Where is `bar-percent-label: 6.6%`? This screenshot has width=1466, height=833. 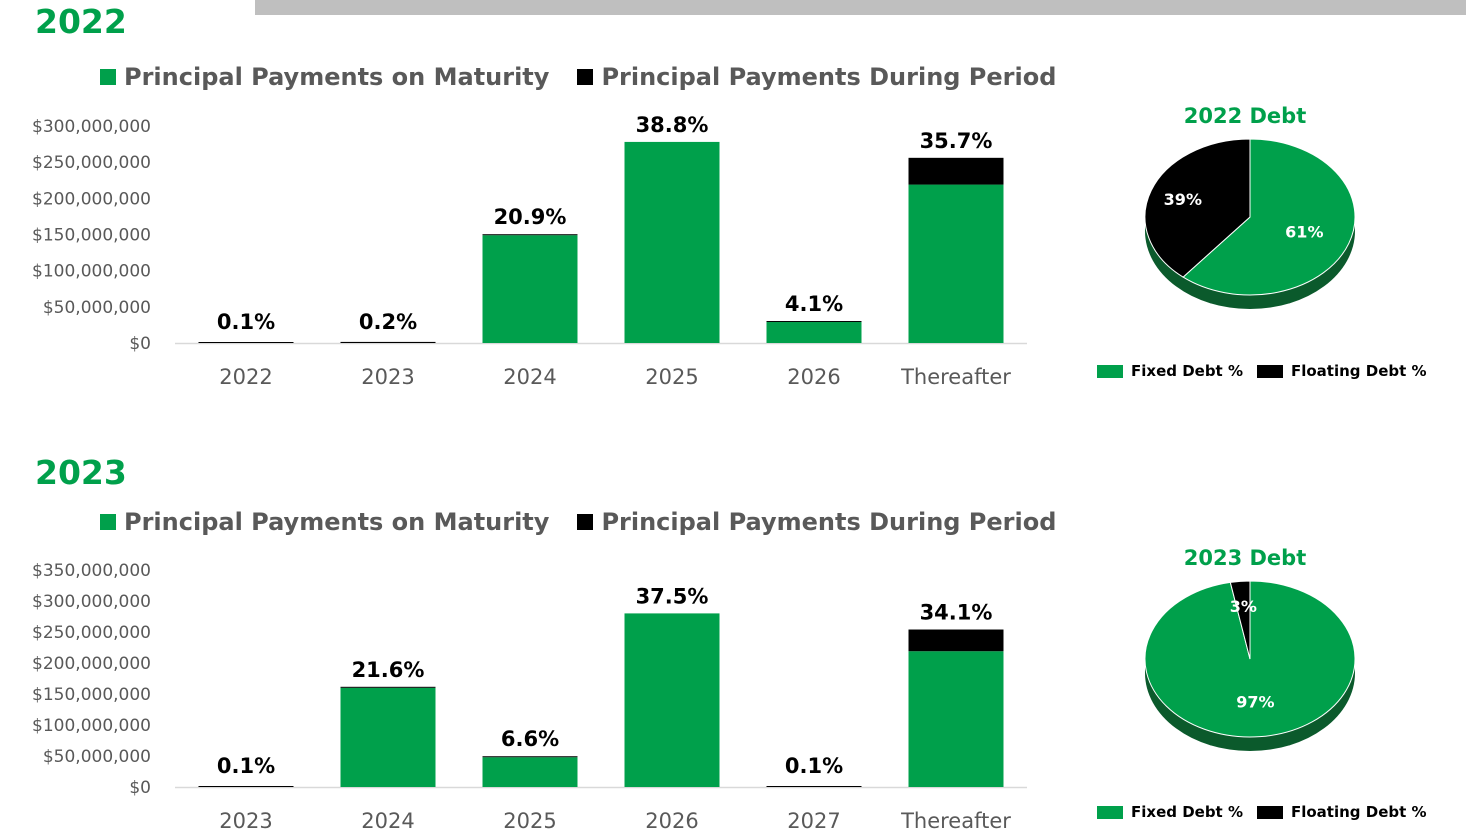 bar-percent-label: 6.6% is located at coordinates (530, 739).